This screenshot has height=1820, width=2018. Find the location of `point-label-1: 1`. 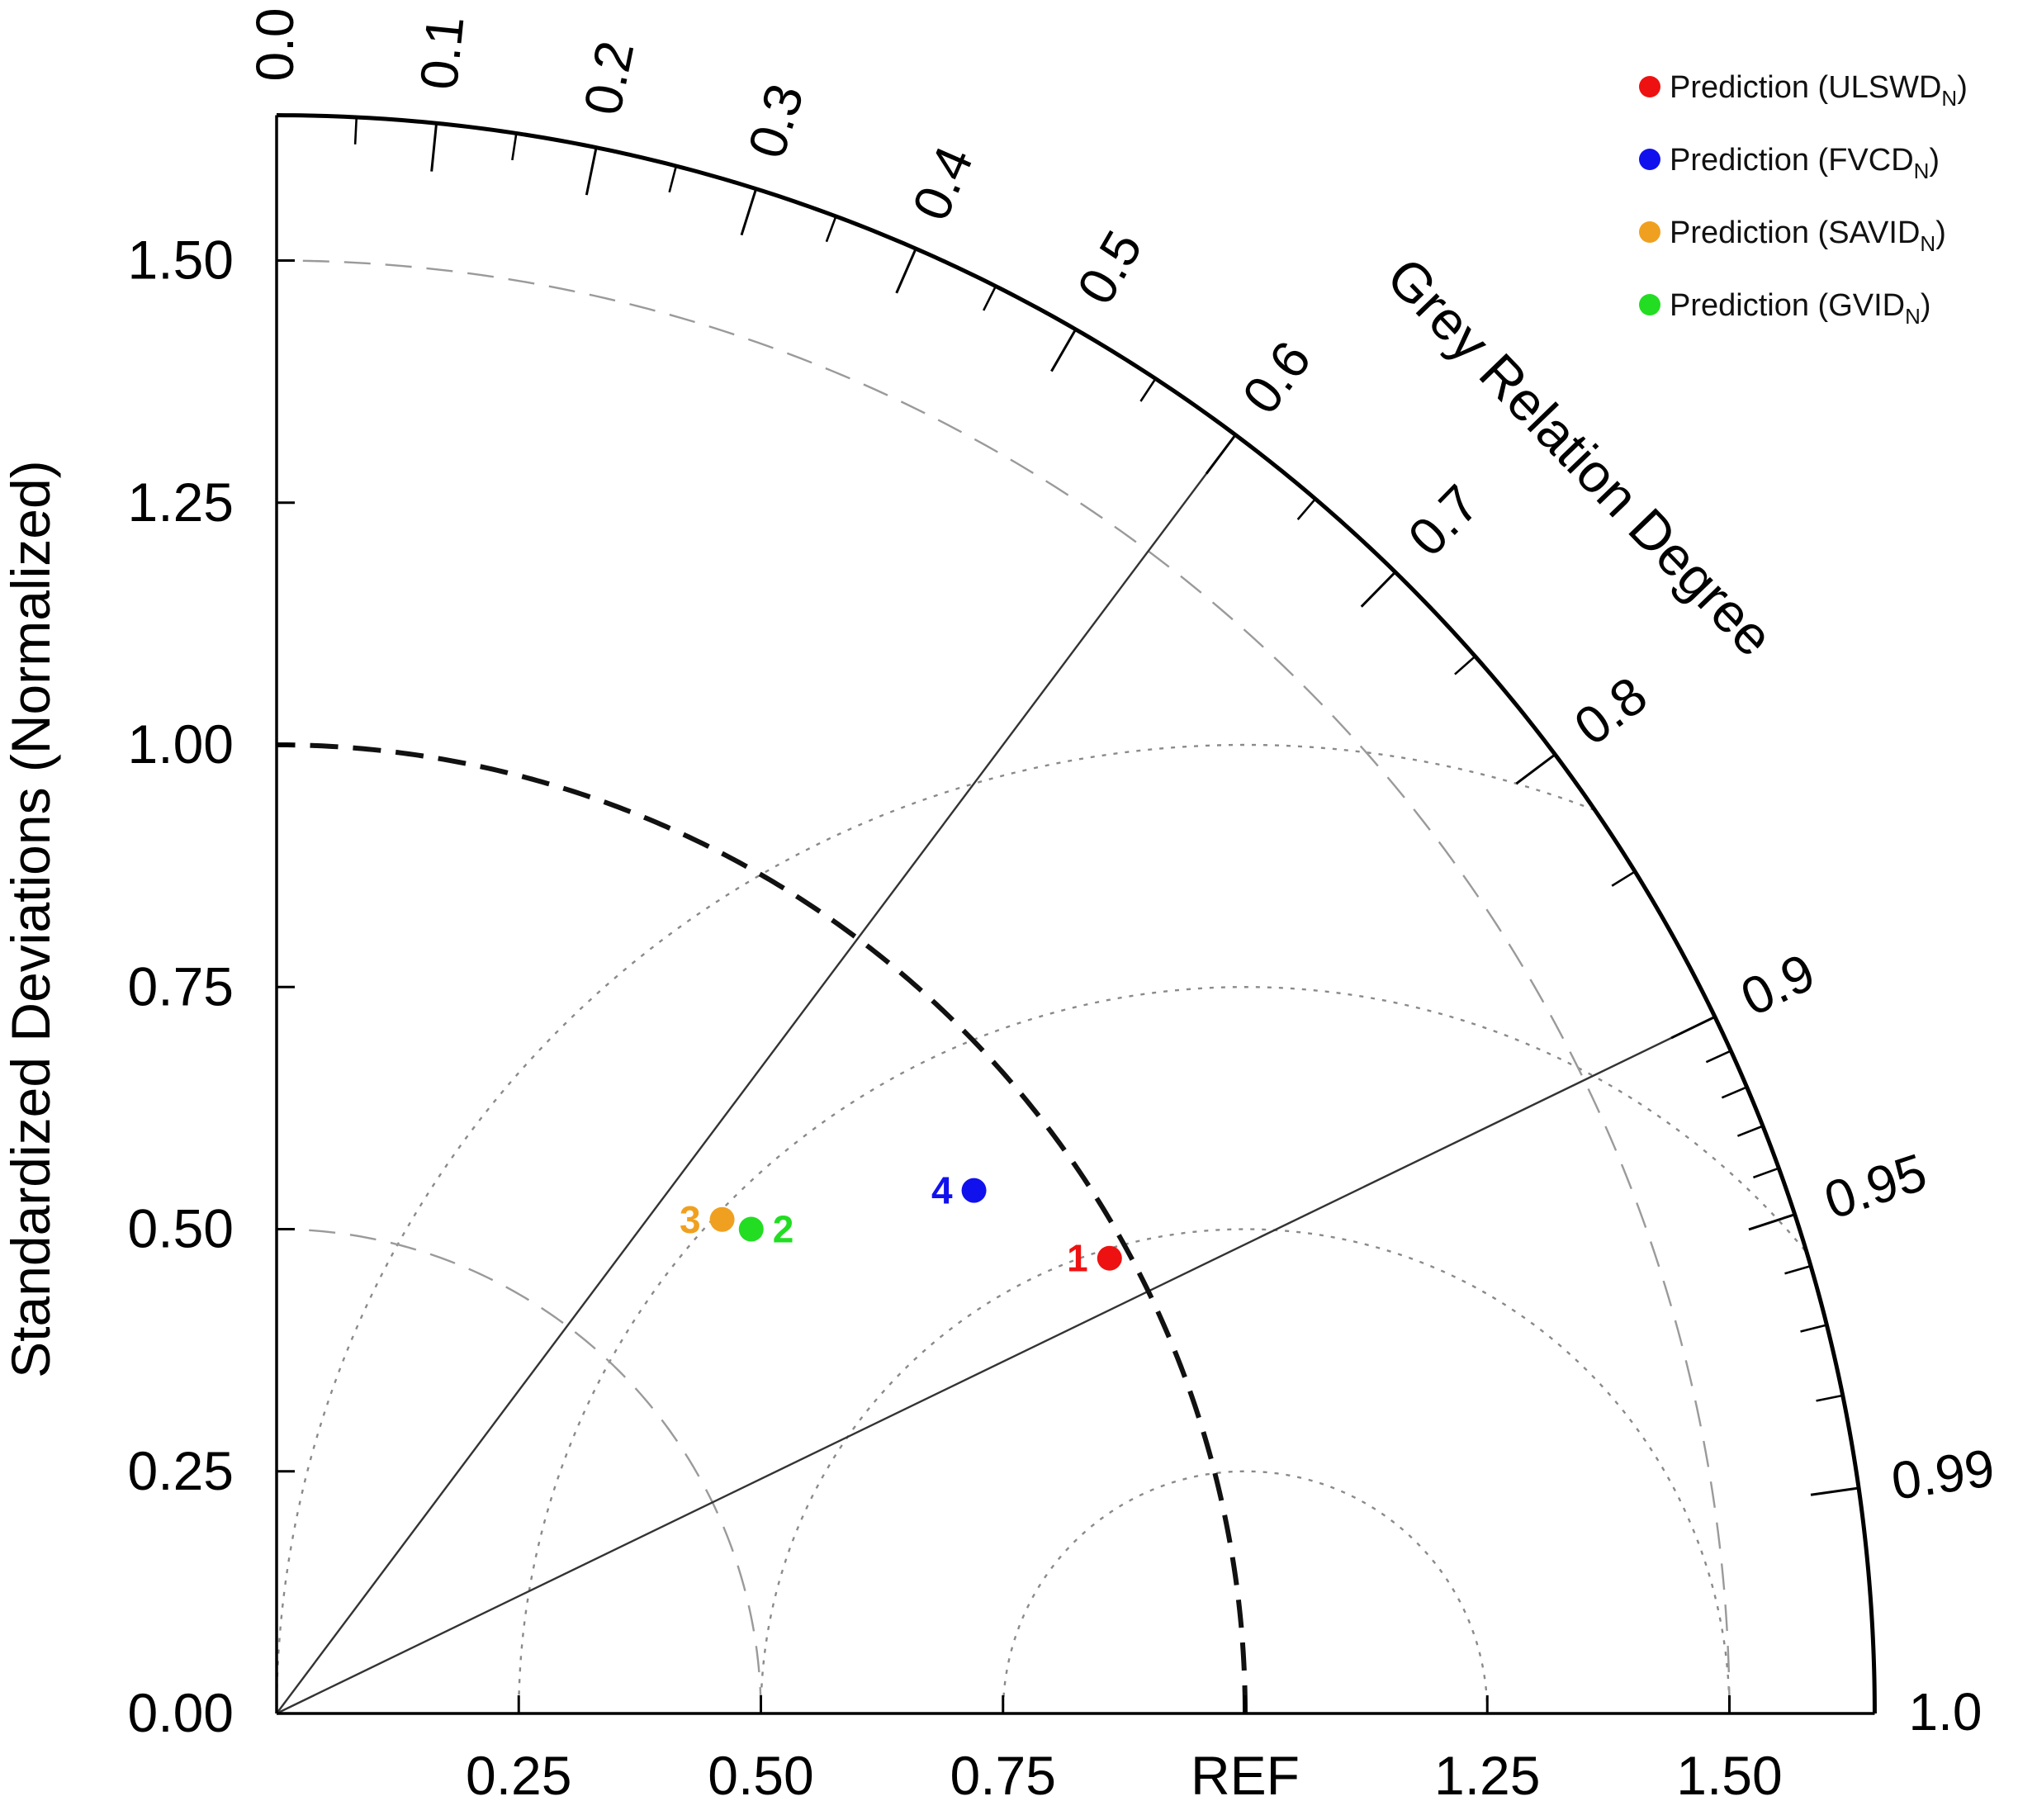

point-label-1: 1 is located at coordinates (1078, 1258).